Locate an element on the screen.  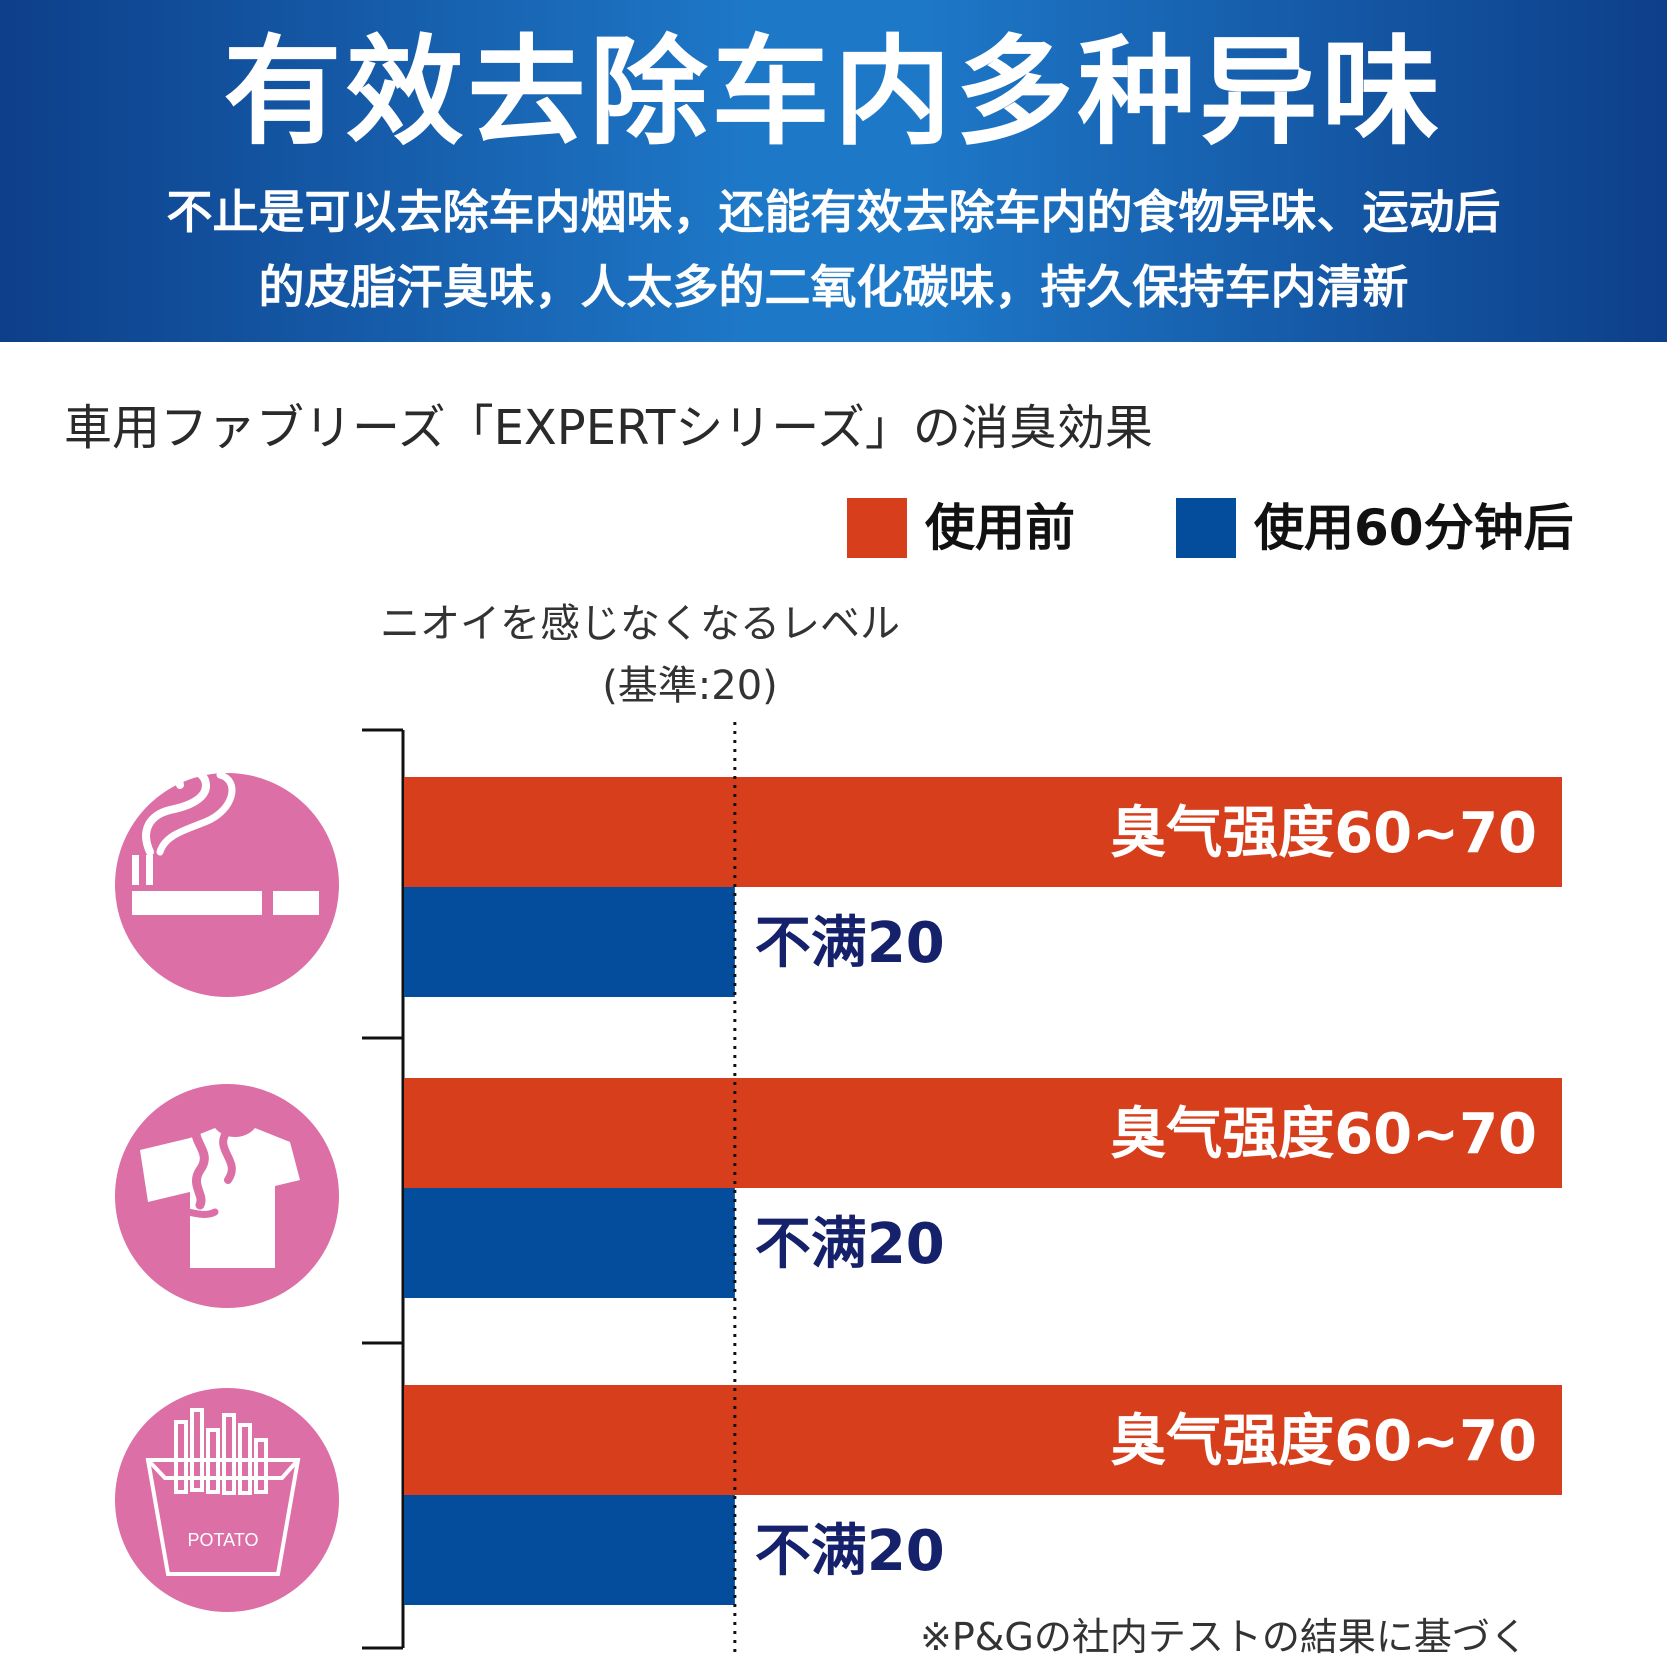
data-label-before-cigarette-smoke: 臭气强度60~70 is located at coordinates (1323, 833).